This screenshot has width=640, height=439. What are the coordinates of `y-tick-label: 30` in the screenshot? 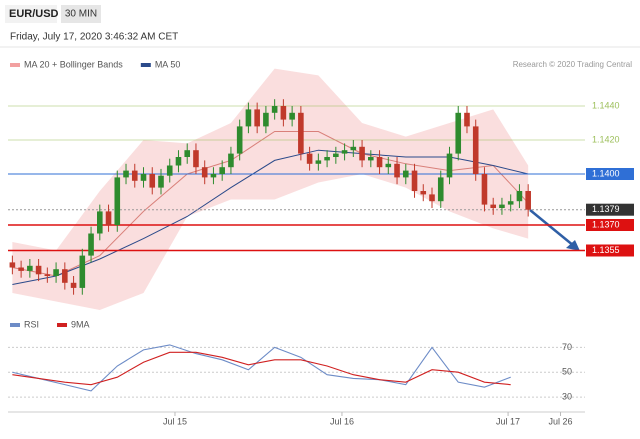 It's located at (567, 396).